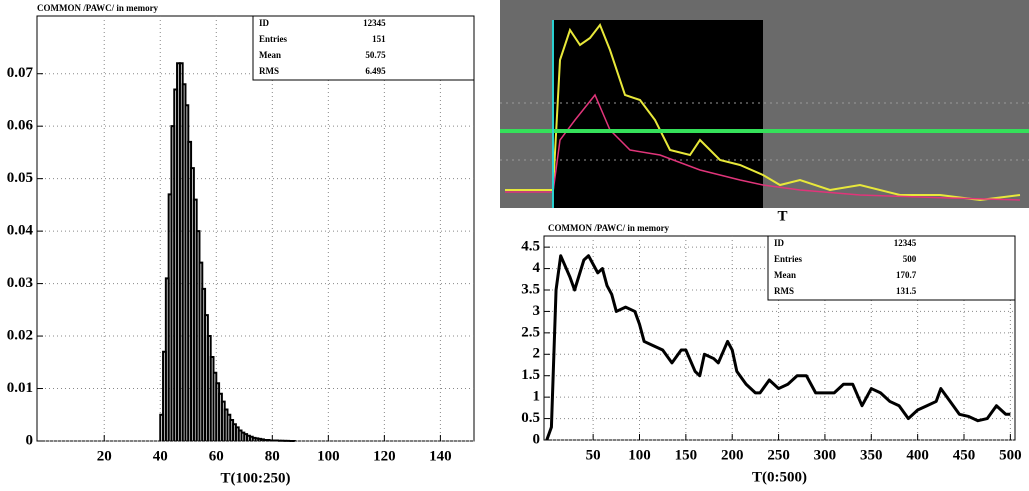  Describe the element at coordinates (964, 455) in the screenshot. I see `x-tick-label: 450` at that location.